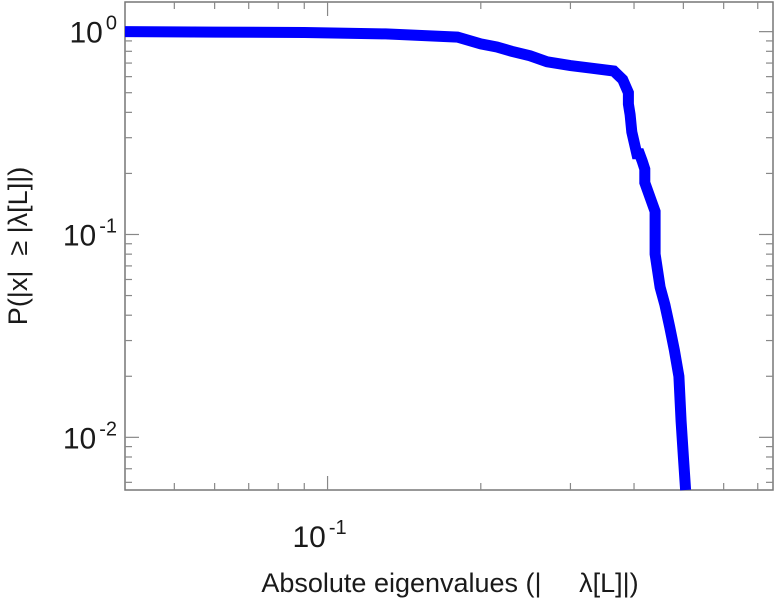 The width and height of the screenshot is (775, 600). What do you see at coordinates (18, 246) in the screenshot?
I see `y-axis-title: P(|x| ≥ |λ[L]|)` at bounding box center [18, 246].